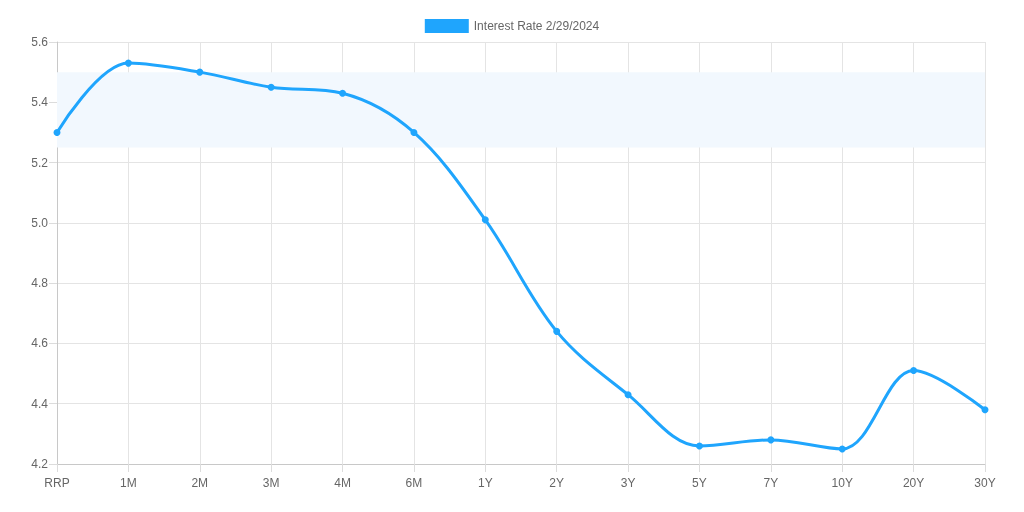 Image resolution: width=1024 pixels, height=512 pixels. Describe the element at coordinates (40, 162) in the screenshot. I see `y-tick-label: 5.2` at that location.